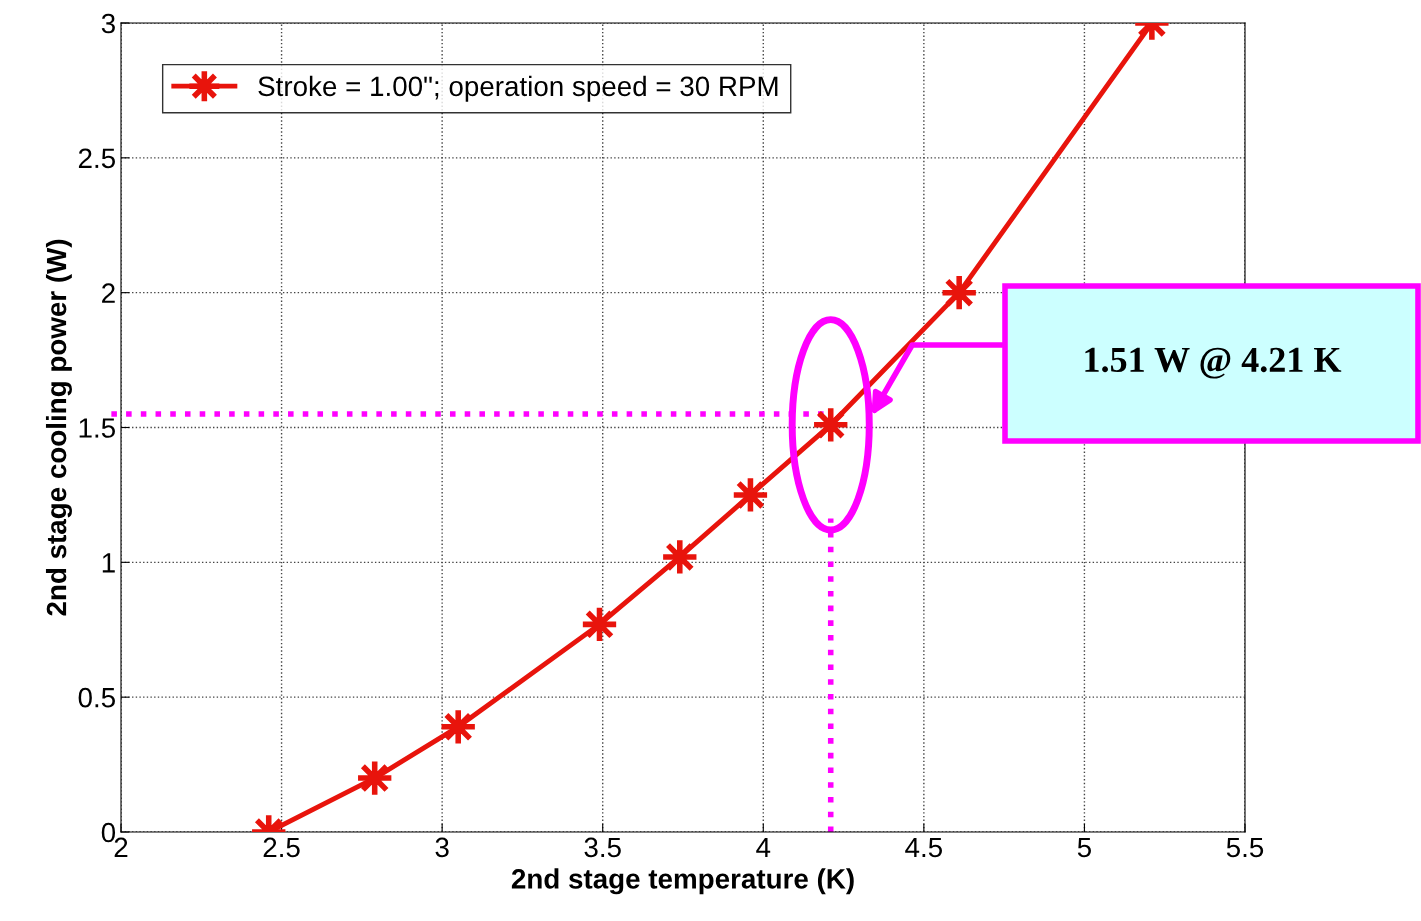 This screenshot has height=921, width=1421. I want to click on x-tick-label: 3, so click(442, 847).